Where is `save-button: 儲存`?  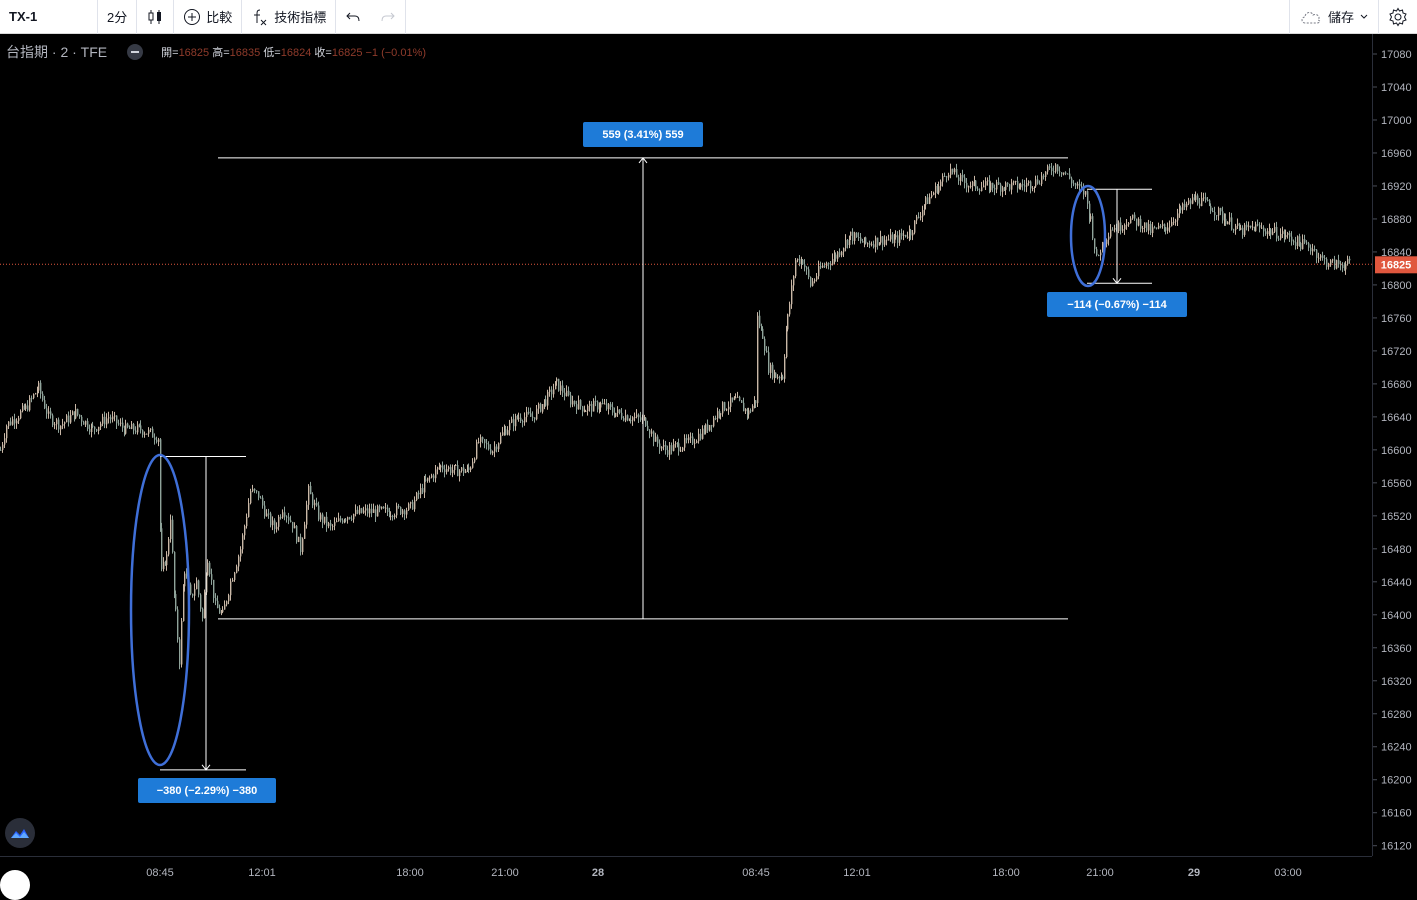
save-button: 儲存 is located at coordinates (1333, 17).